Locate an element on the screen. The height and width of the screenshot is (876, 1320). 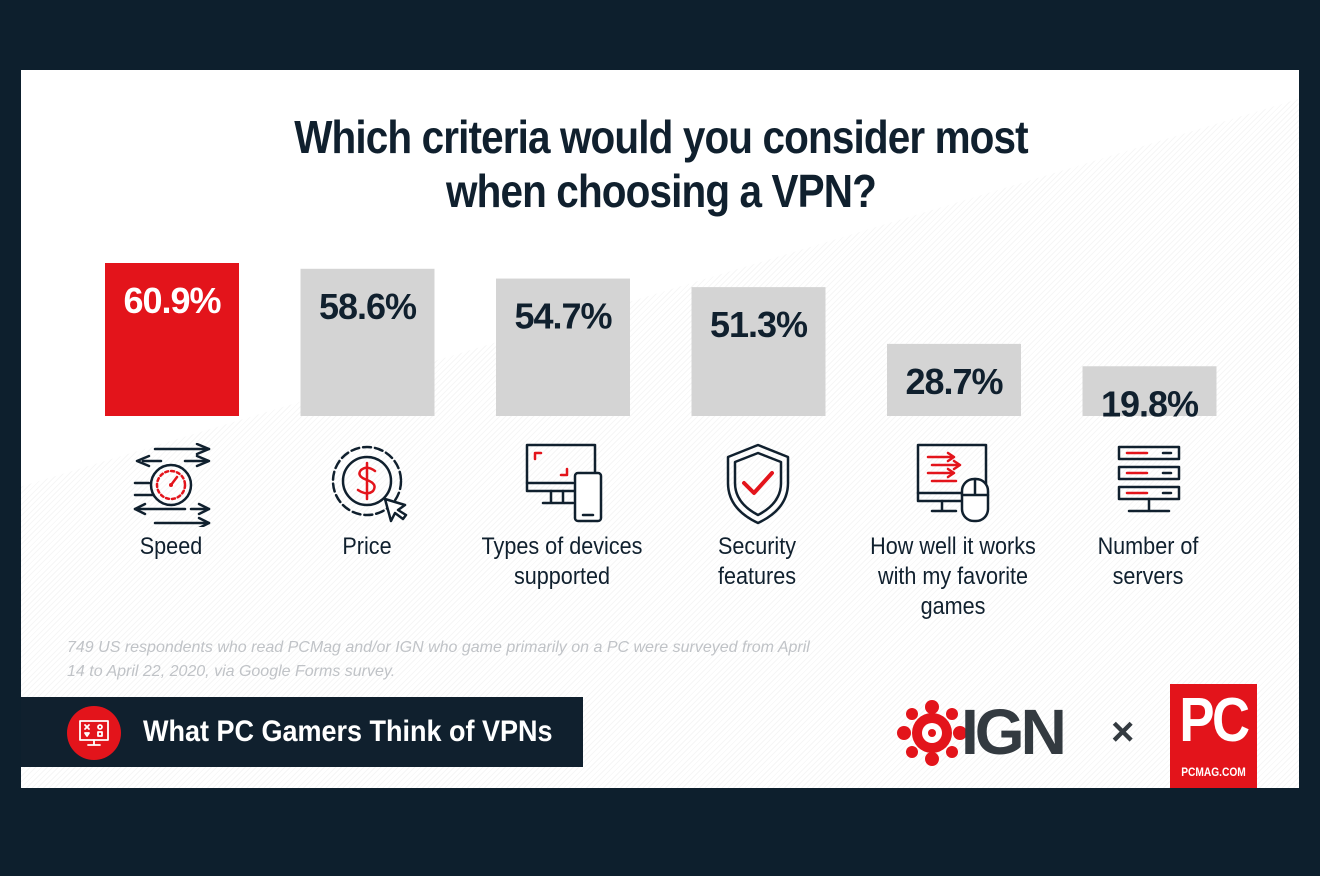
category-label-security: Security features is located at coordinates (757, 562).